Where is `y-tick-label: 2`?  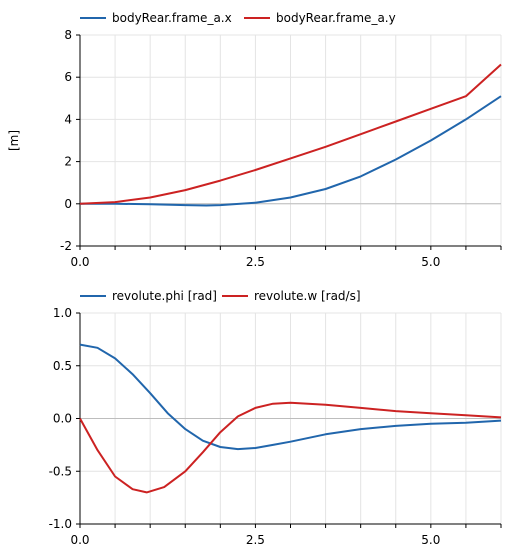 y-tick-label: 2 is located at coordinates (68, 162).